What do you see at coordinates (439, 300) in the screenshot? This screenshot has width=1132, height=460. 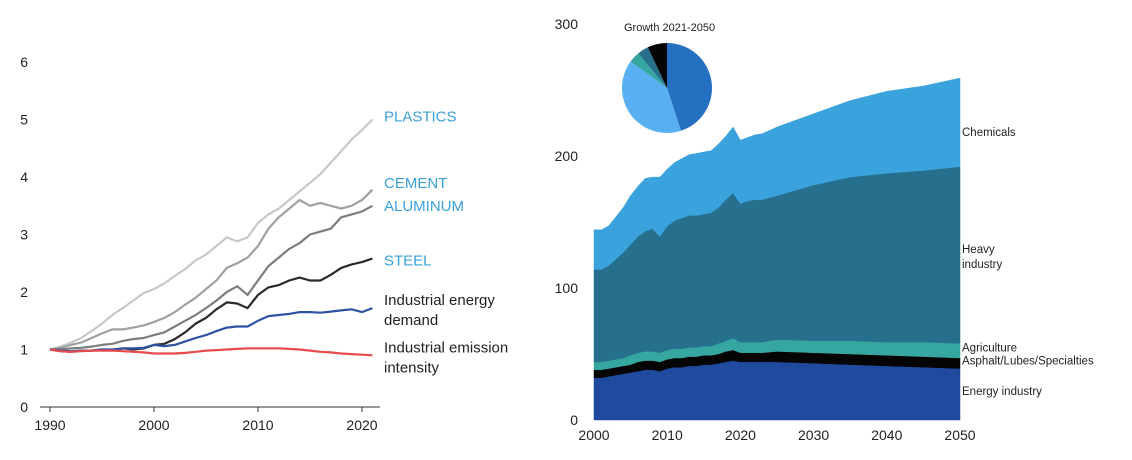 I see `series-label: Industrial energy` at bounding box center [439, 300].